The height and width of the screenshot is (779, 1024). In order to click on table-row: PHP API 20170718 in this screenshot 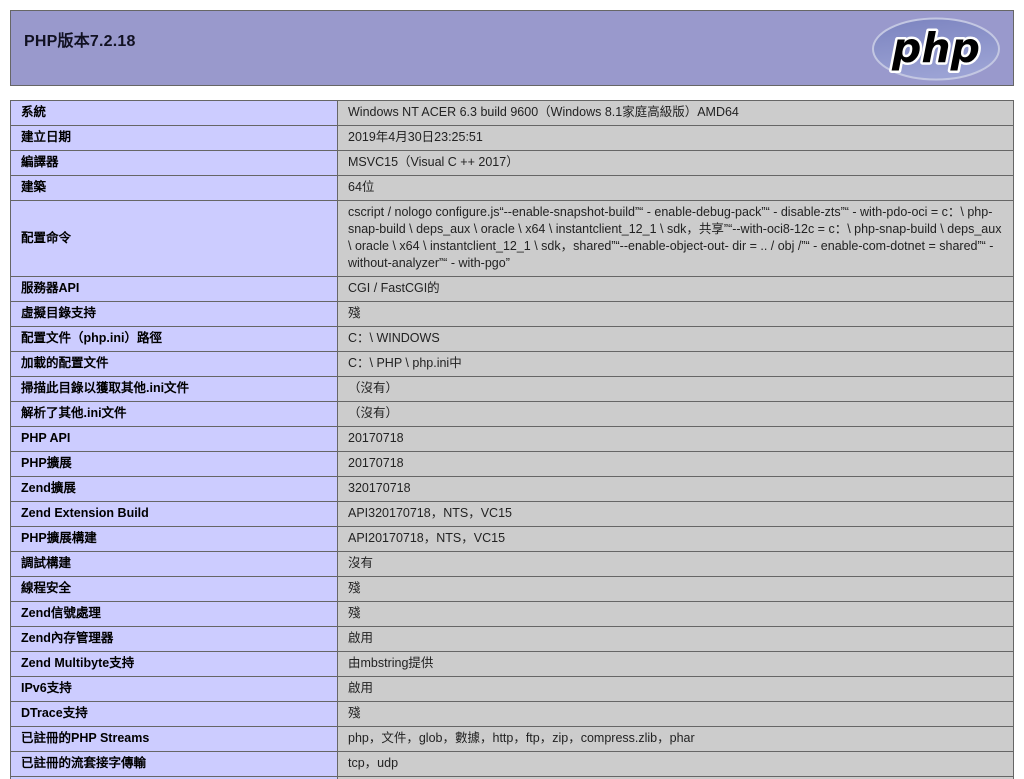, I will do `click(512, 439)`.